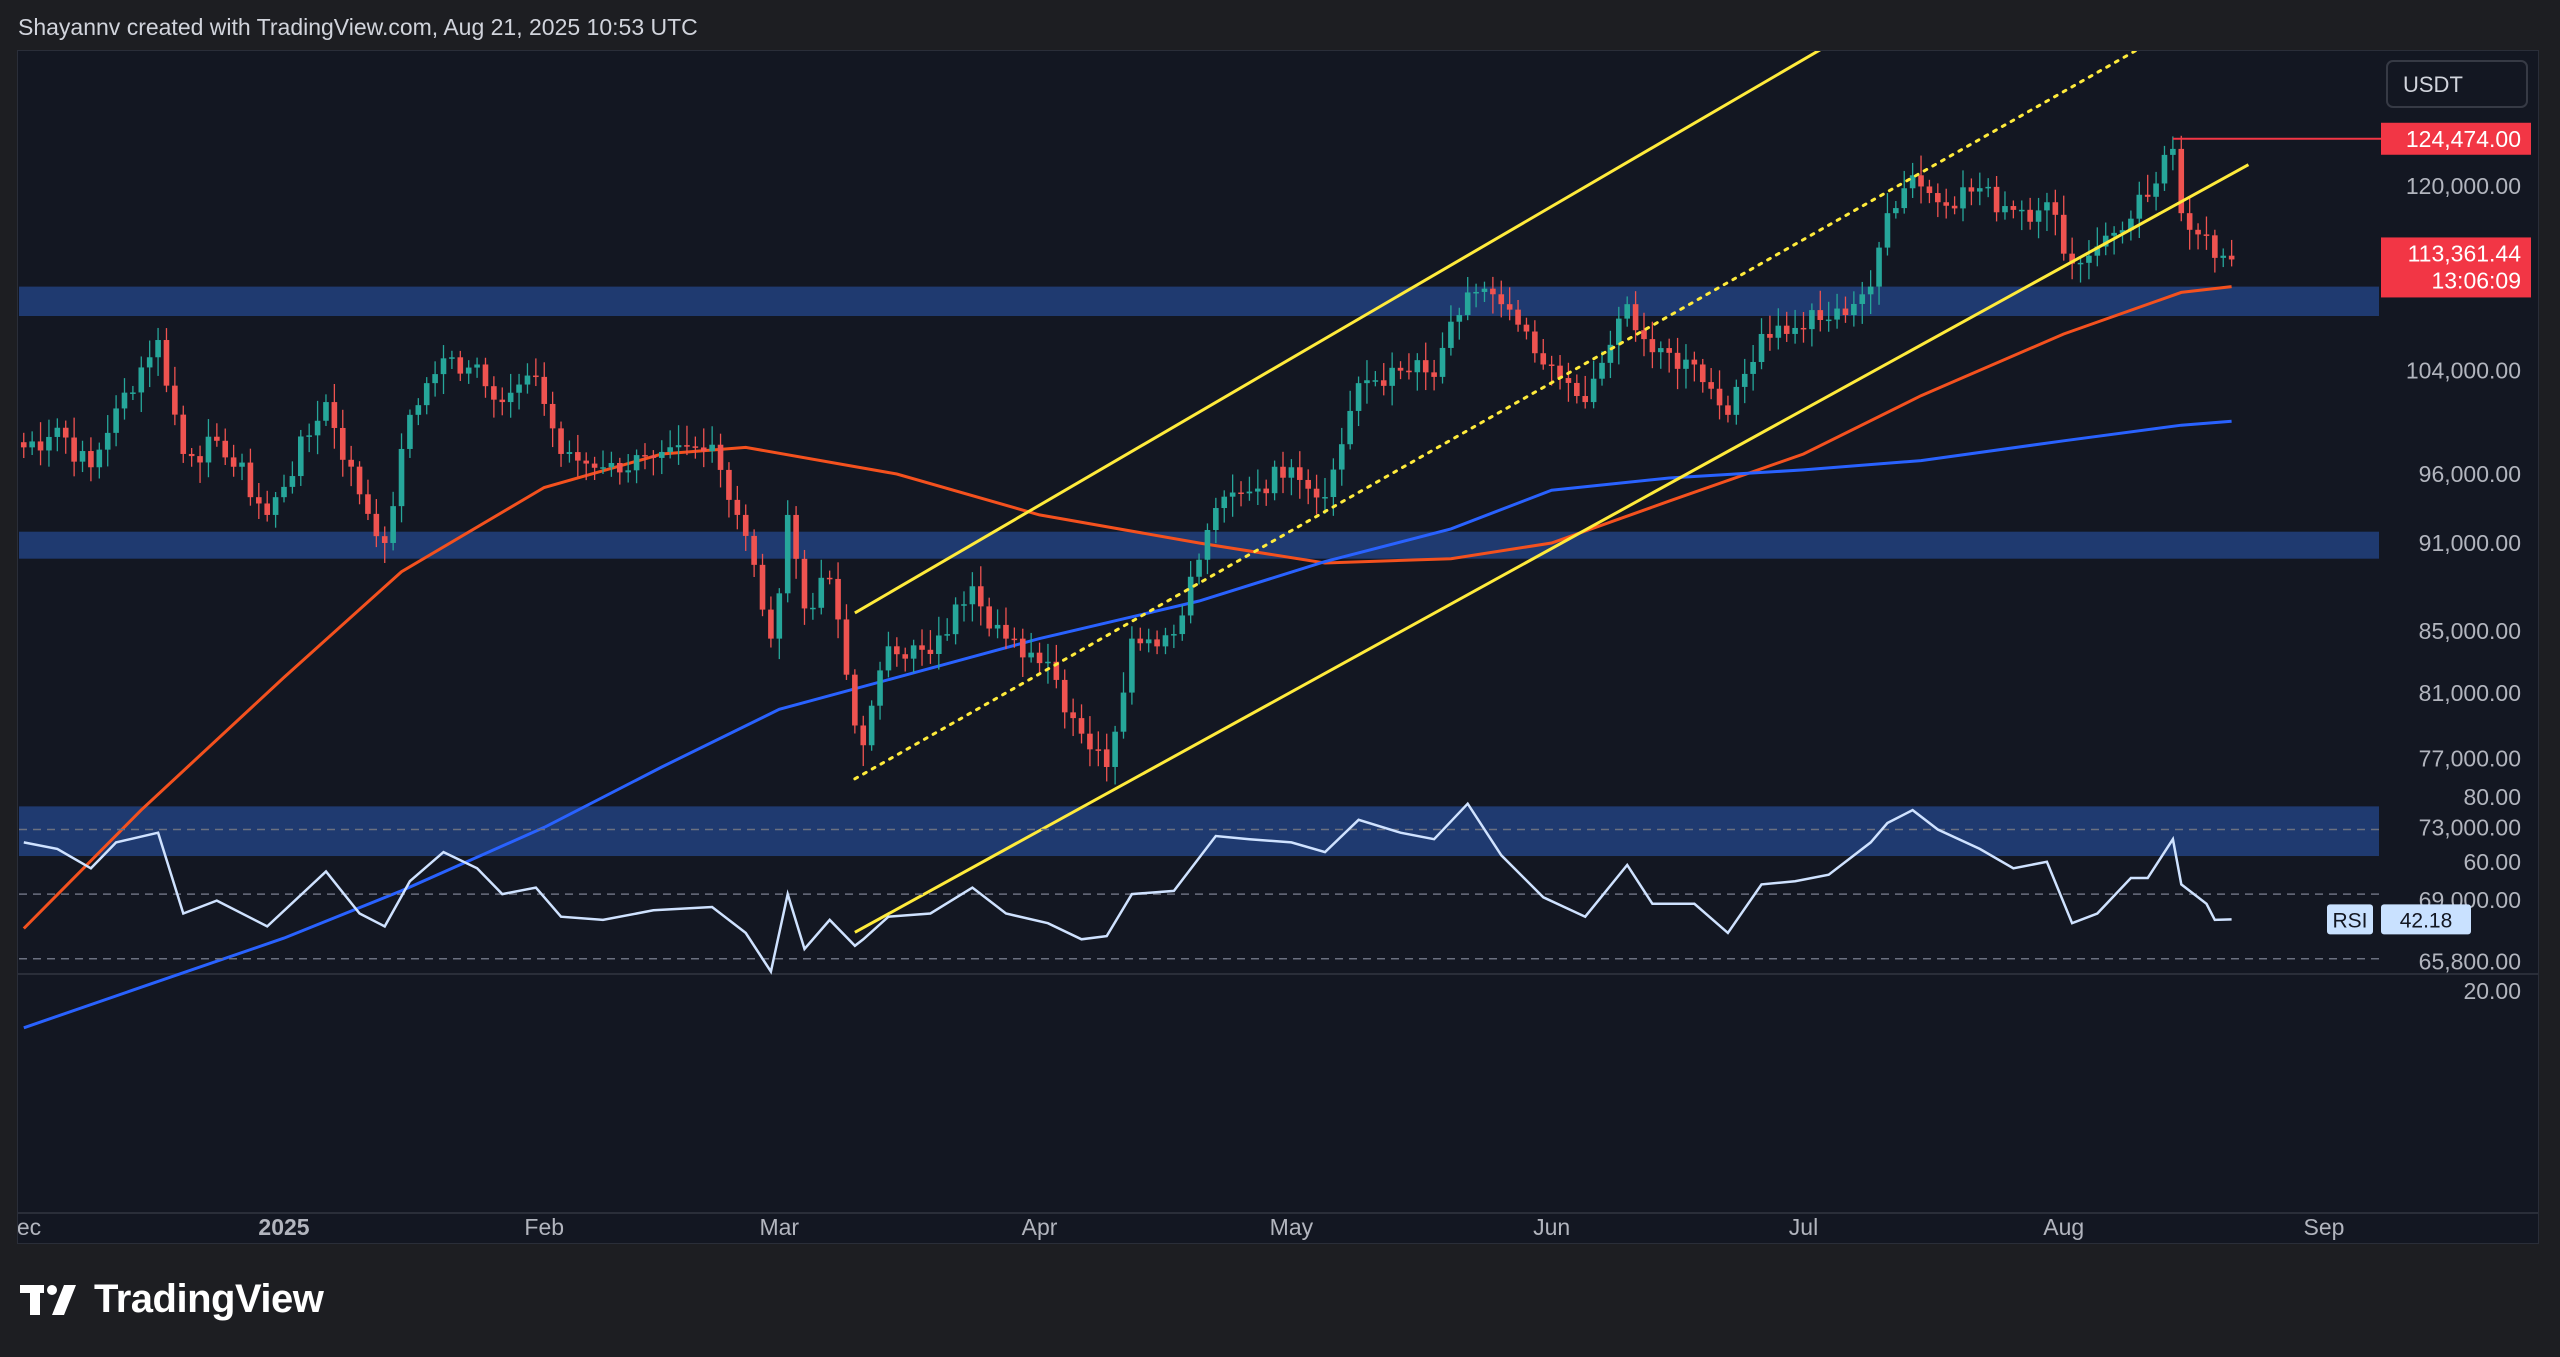  What do you see at coordinates (2476, 280) in the screenshot?
I see `countdown-label: 13:06:09` at bounding box center [2476, 280].